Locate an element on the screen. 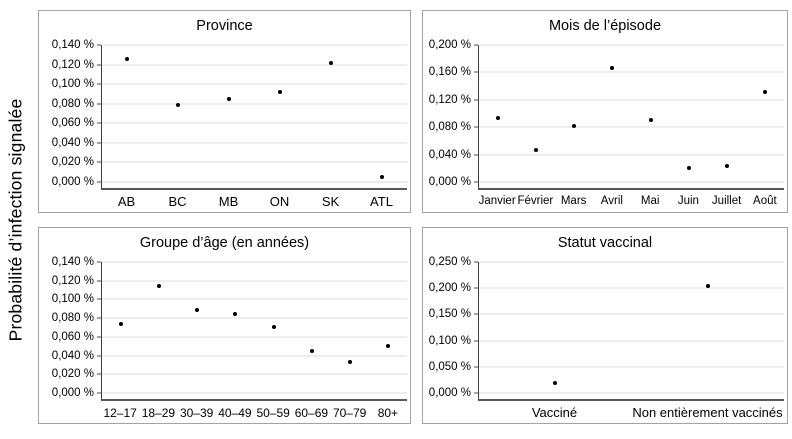 This screenshot has width=792, height=439. panel-title: Statut vaccinal is located at coordinates (605, 243).